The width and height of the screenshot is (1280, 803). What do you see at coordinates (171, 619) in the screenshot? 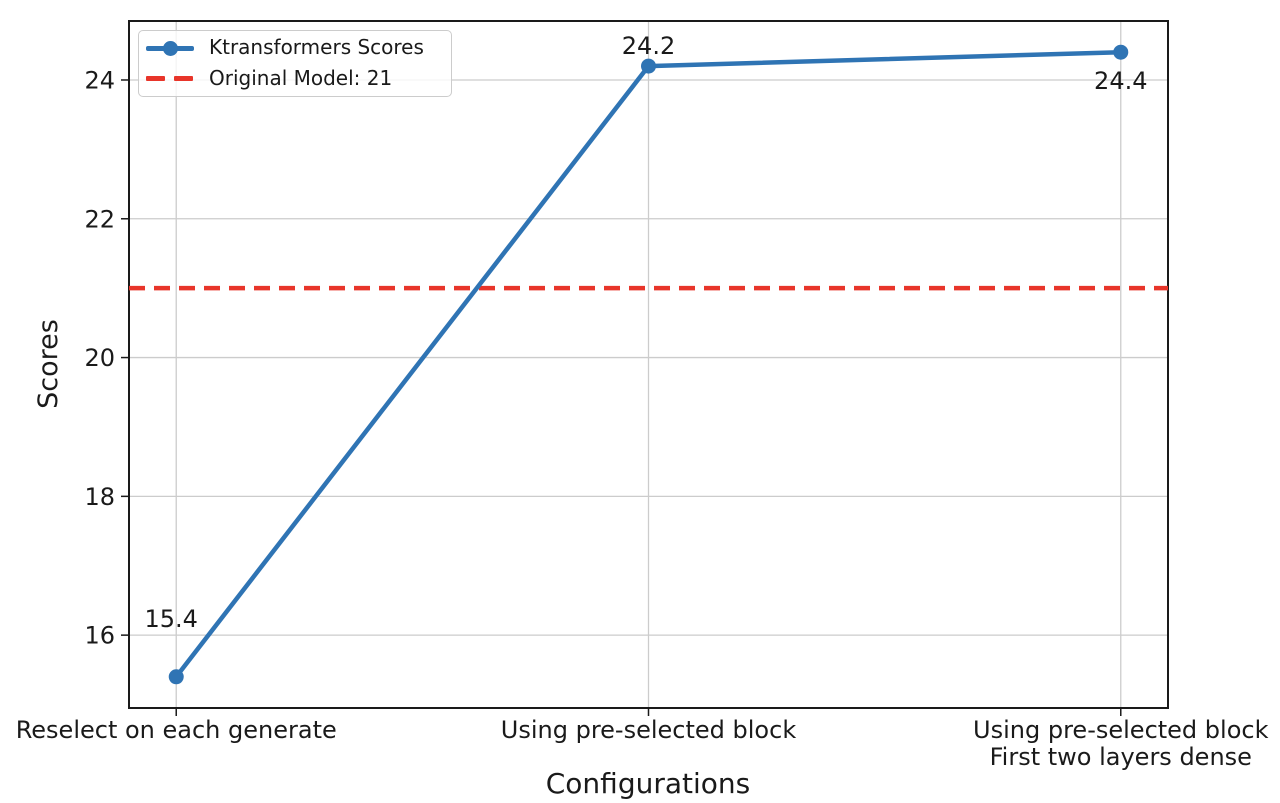
I see `point-value-label: 15.4` at bounding box center [171, 619].